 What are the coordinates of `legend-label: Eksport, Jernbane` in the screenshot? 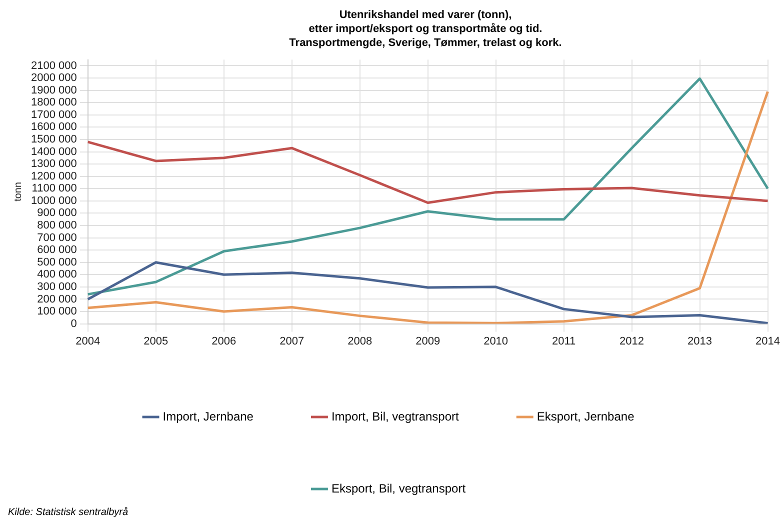 It's located at (585, 416).